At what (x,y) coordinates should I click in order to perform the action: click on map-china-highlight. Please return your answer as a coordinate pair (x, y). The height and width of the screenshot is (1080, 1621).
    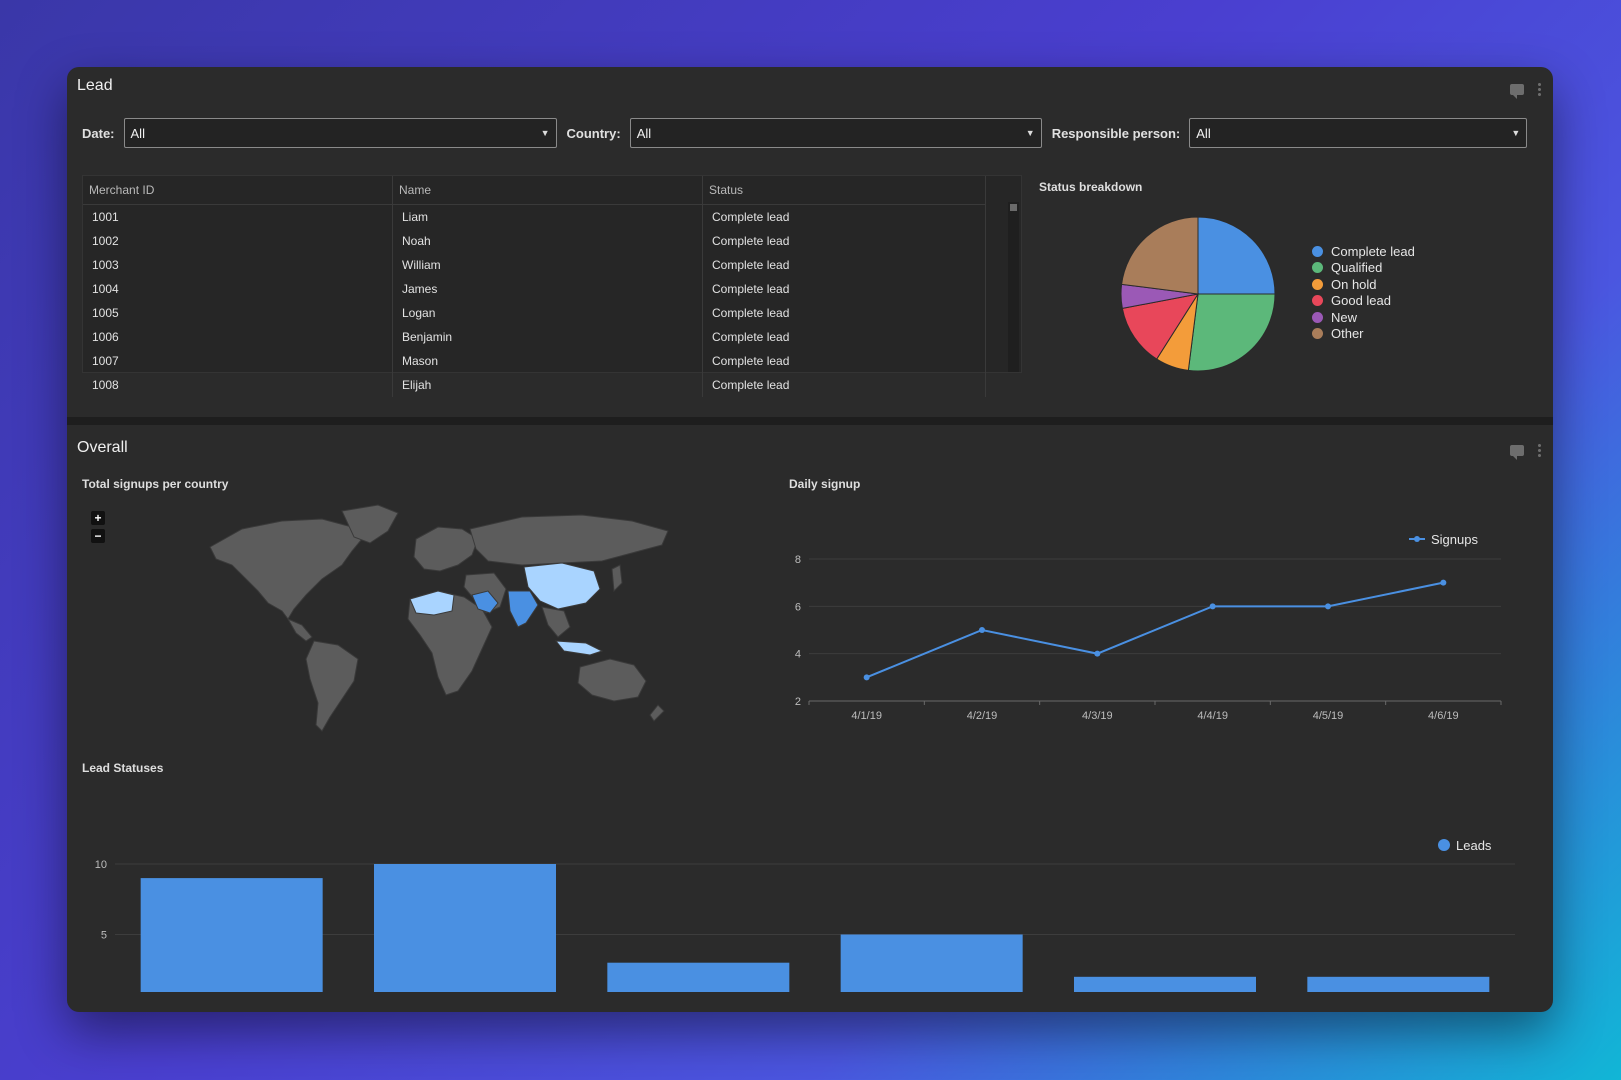
    Looking at the image, I should click on (562, 586).